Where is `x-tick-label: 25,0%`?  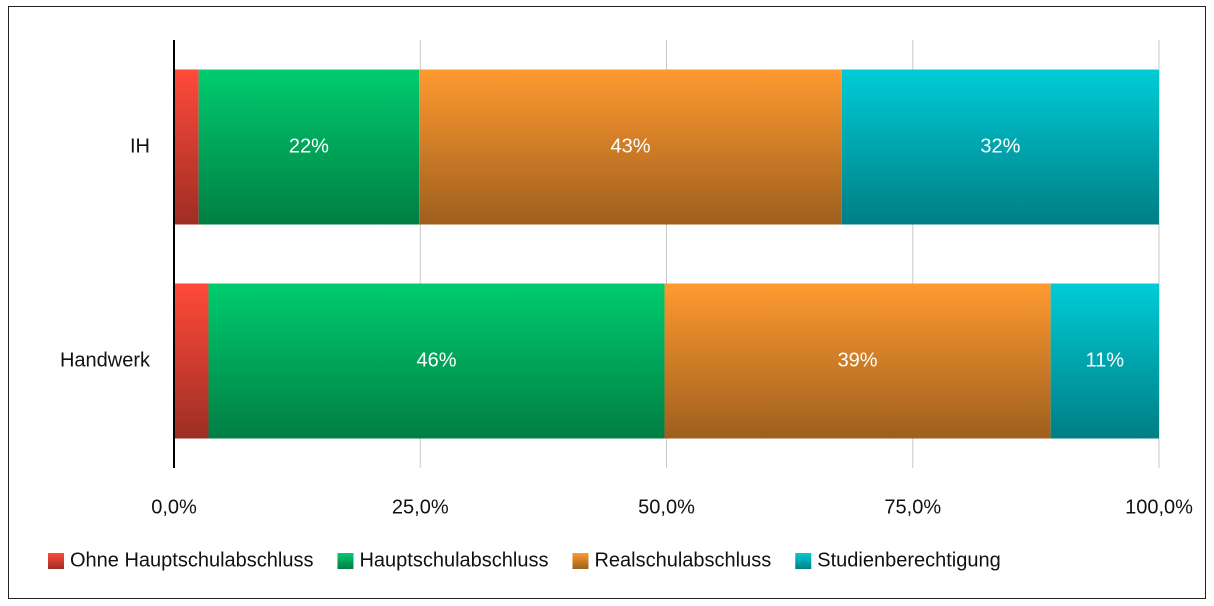 x-tick-label: 25,0% is located at coordinates (420, 507).